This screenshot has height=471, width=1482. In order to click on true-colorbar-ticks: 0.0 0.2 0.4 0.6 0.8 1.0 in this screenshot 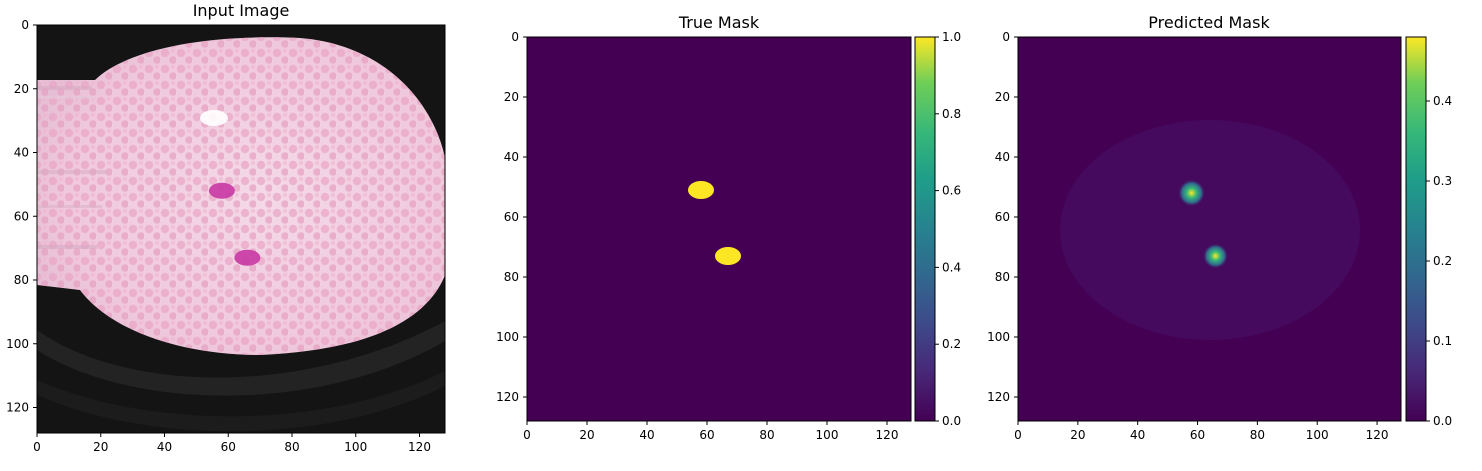, I will do `click(948, 229)`.